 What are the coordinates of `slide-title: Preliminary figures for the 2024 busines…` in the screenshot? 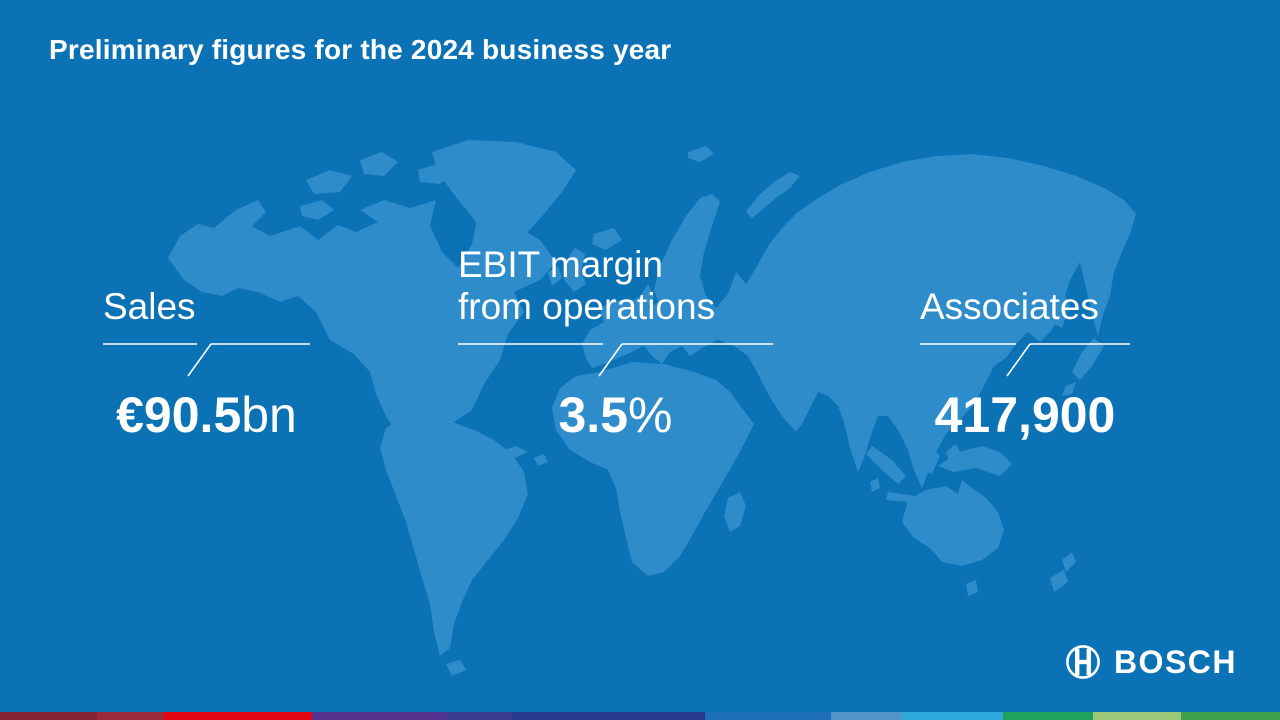 It's located at (360, 49).